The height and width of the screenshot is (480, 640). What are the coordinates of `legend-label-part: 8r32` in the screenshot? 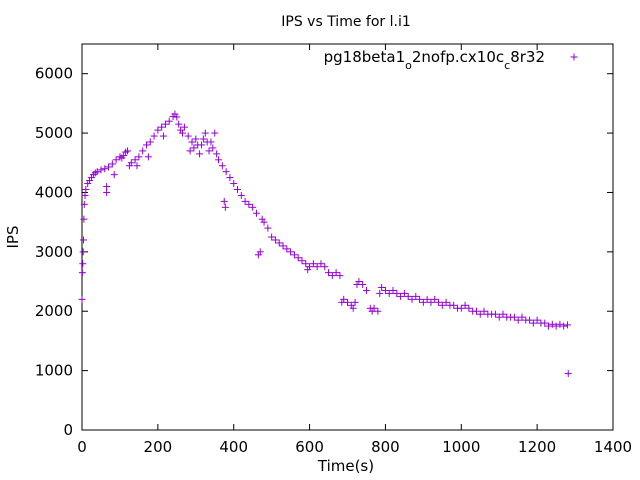 It's located at (527, 57).